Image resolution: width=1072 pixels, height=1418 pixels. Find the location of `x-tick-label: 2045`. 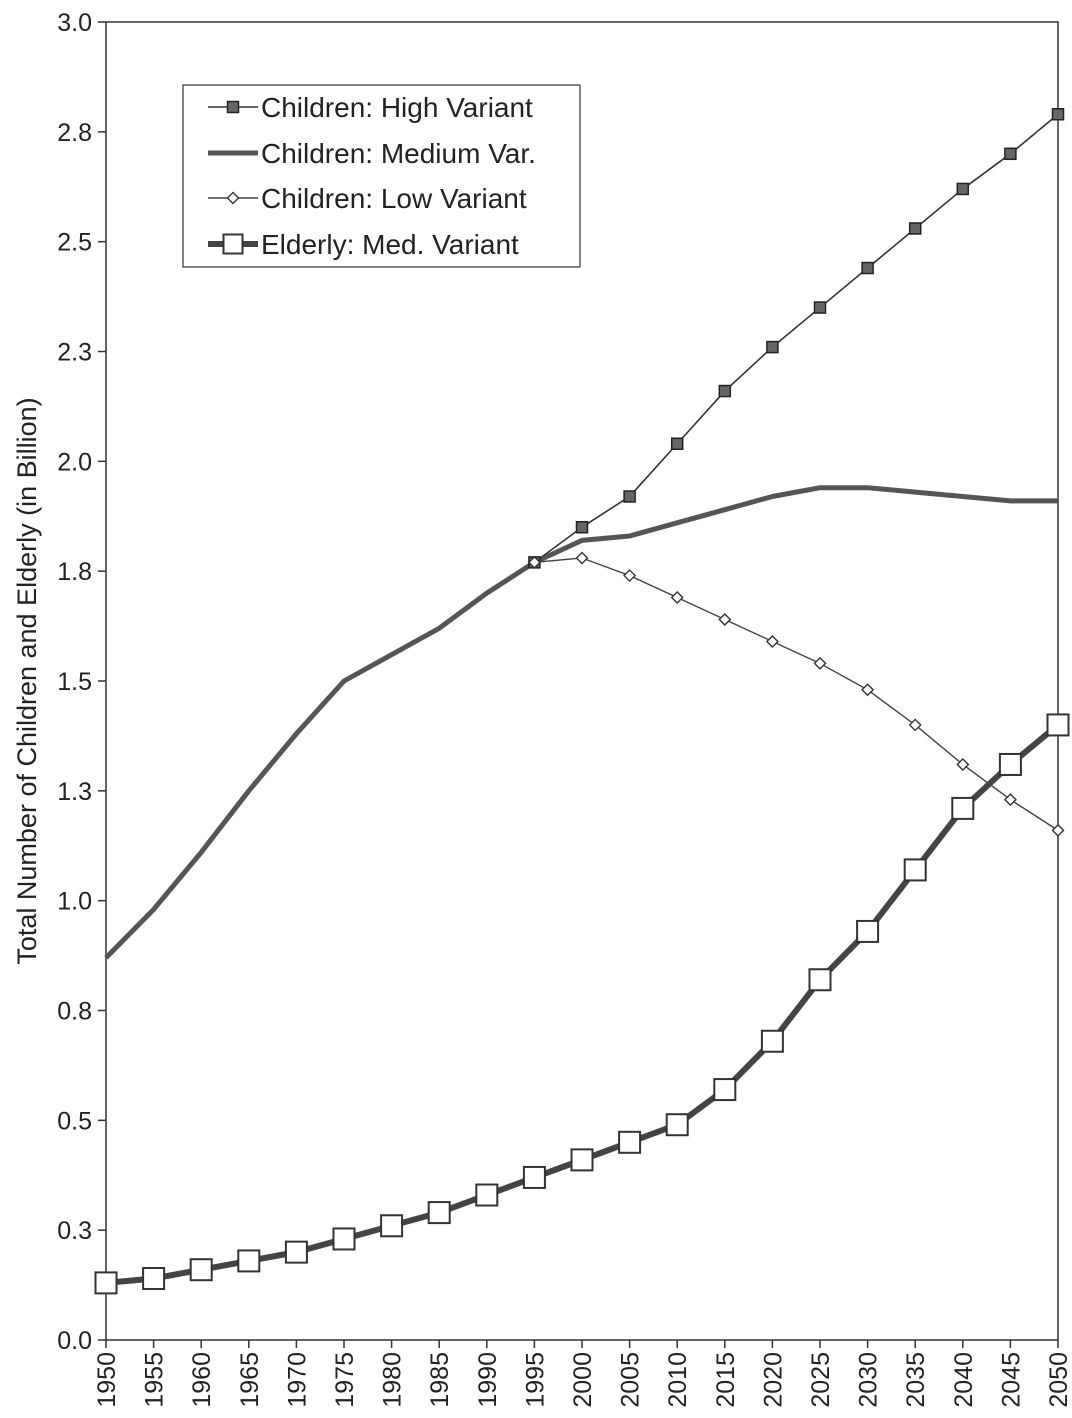

x-tick-label: 2045 is located at coordinates (1011, 1380).